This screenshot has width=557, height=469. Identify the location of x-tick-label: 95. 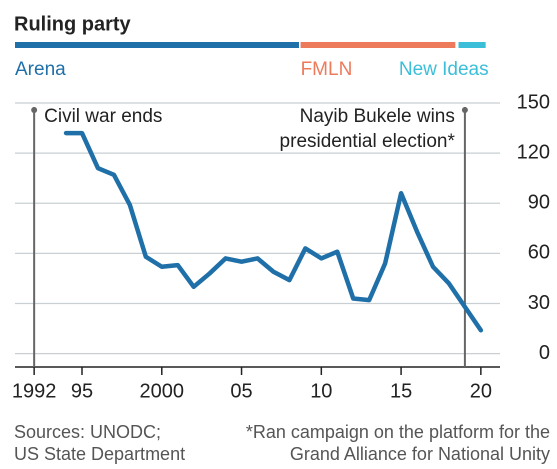
(82, 391).